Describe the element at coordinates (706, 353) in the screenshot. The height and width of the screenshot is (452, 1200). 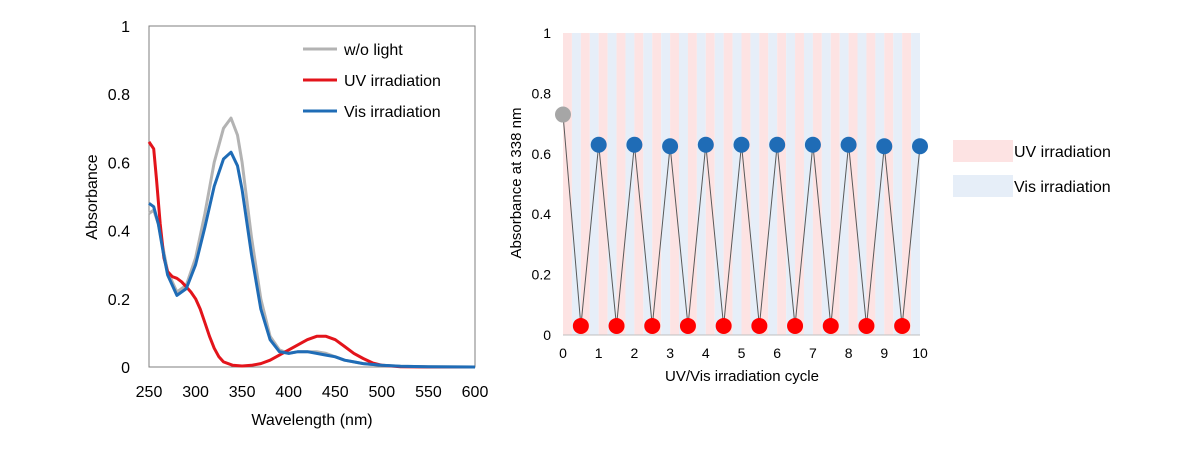
I see `x-tick-label: 4` at that location.